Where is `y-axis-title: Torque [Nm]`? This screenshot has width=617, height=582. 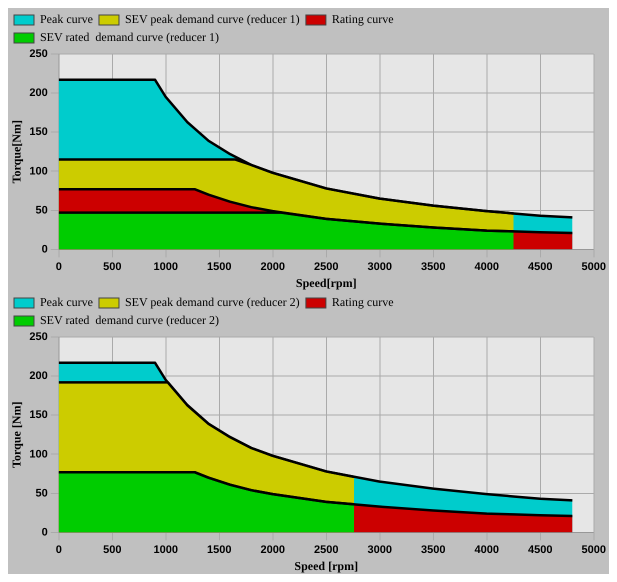
y-axis-title: Torque [Nm] is located at coordinates (16, 435).